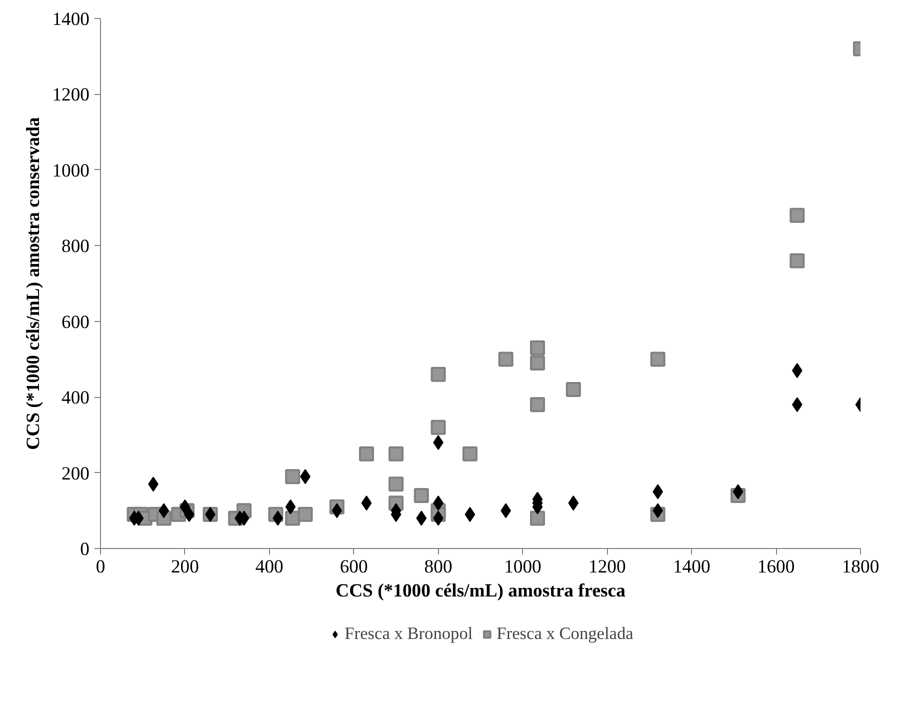 Image resolution: width=908 pixels, height=721 pixels. Describe the element at coordinates (691, 567) in the screenshot. I see `x-tick-label: 1400` at that location.